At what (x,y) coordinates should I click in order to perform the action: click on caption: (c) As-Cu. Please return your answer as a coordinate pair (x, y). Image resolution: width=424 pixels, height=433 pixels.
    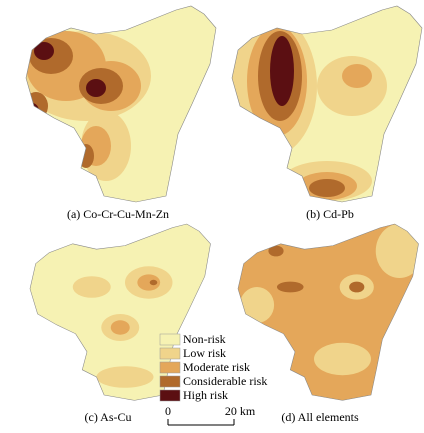
    Looking at the image, I should click on (108, 417).